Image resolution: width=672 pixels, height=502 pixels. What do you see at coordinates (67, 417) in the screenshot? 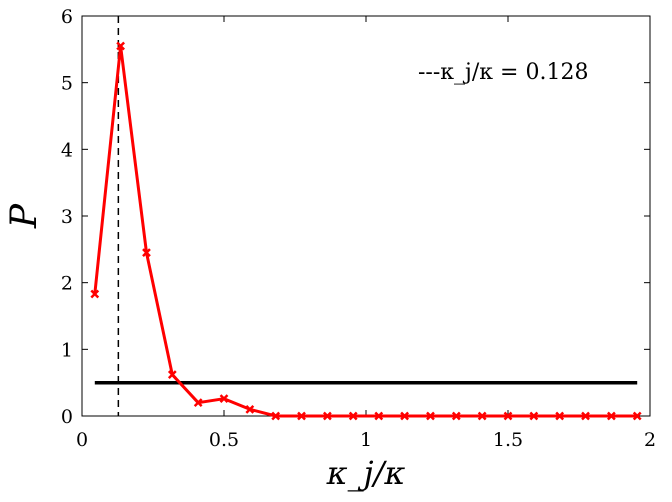
I see `y-tick-label: 0` at bounding box center [67, 417].